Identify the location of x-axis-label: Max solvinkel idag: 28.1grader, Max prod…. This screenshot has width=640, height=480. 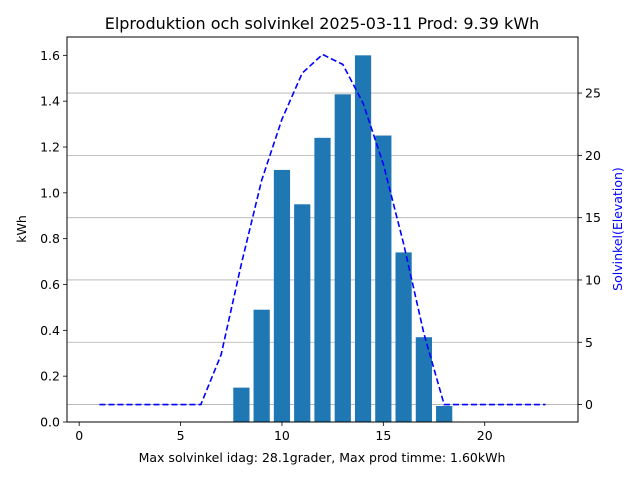
(322, 457).